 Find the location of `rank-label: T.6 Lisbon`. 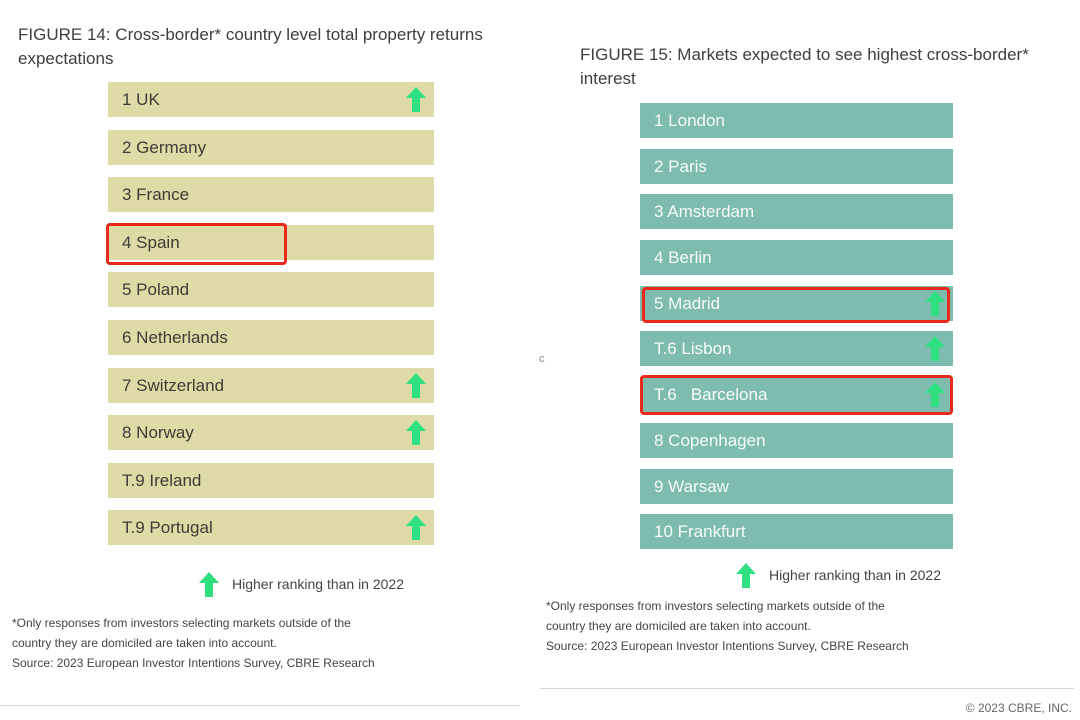

rank-label: T.6 Lisbon is located at coordinates (693, 349).